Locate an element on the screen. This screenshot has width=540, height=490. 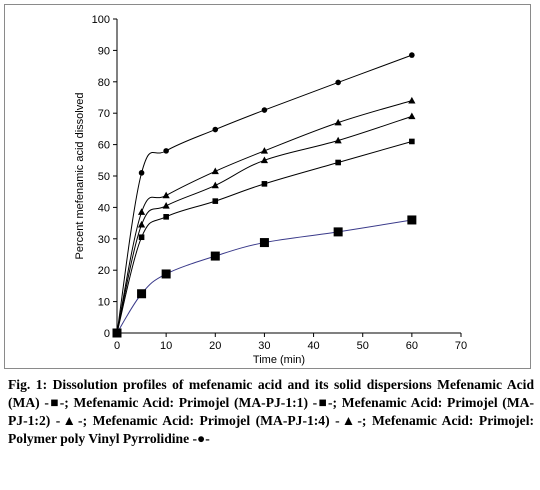
y-axis-title: Percent mefenamic acid dissolved is located at coordinates (80, 176).